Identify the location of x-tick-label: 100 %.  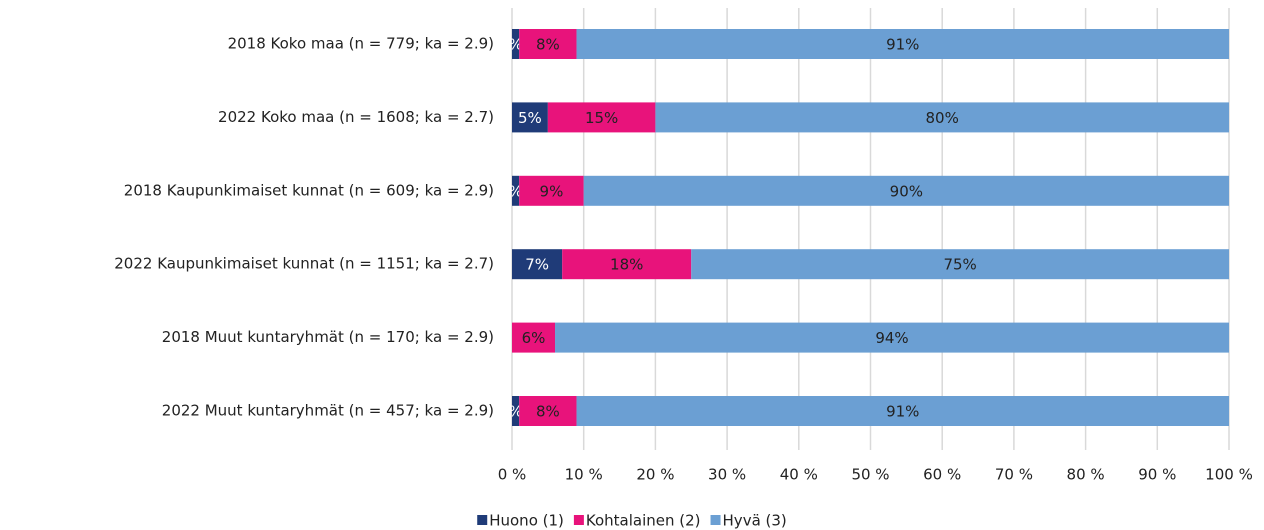
(1229, 475).